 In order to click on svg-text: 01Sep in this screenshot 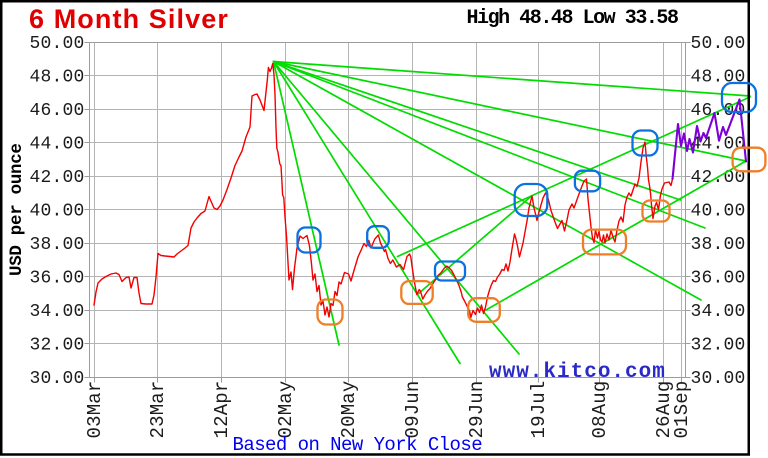, I will do `click(682, 409)`.